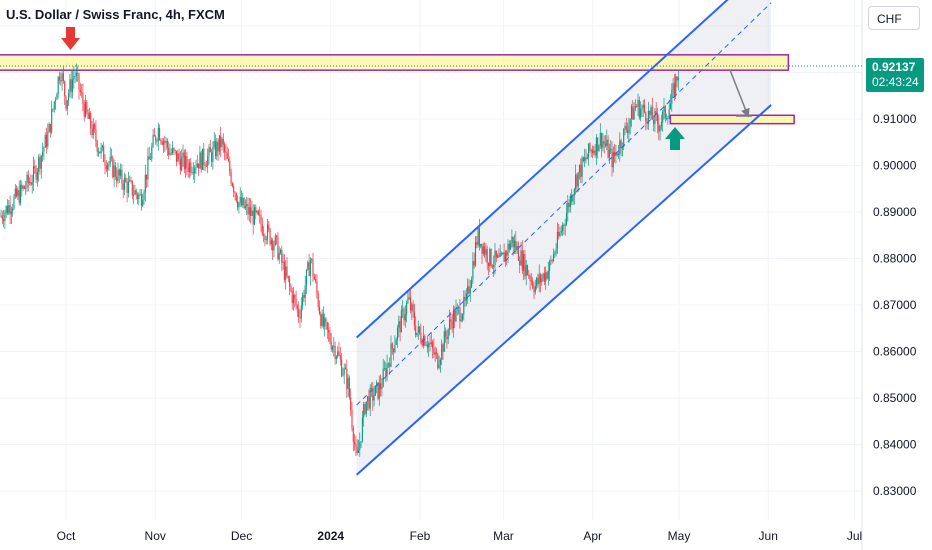 This screenshot has height=550, width=932. I want to click on currency-selector: CHF, so click(894, 18).